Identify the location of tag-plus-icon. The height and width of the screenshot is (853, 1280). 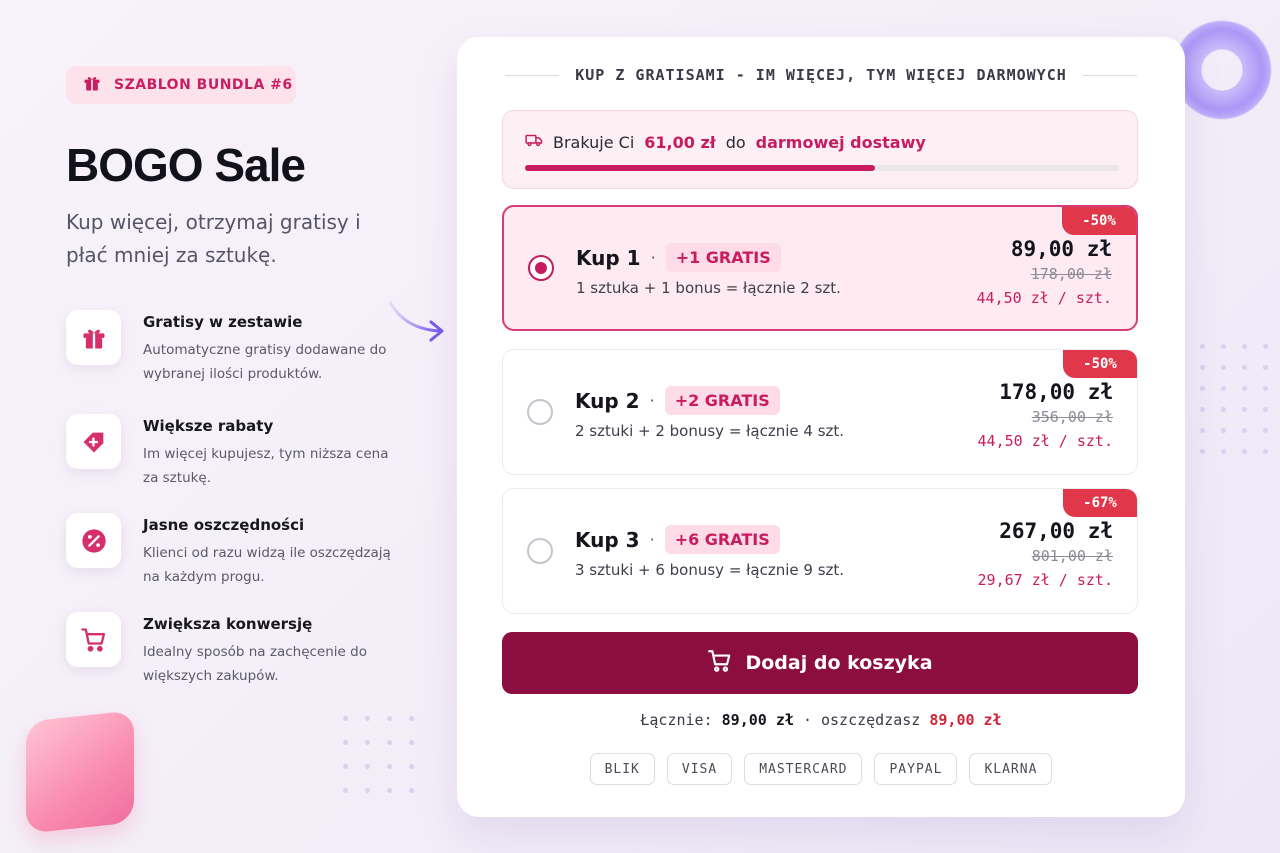
(93, 441).